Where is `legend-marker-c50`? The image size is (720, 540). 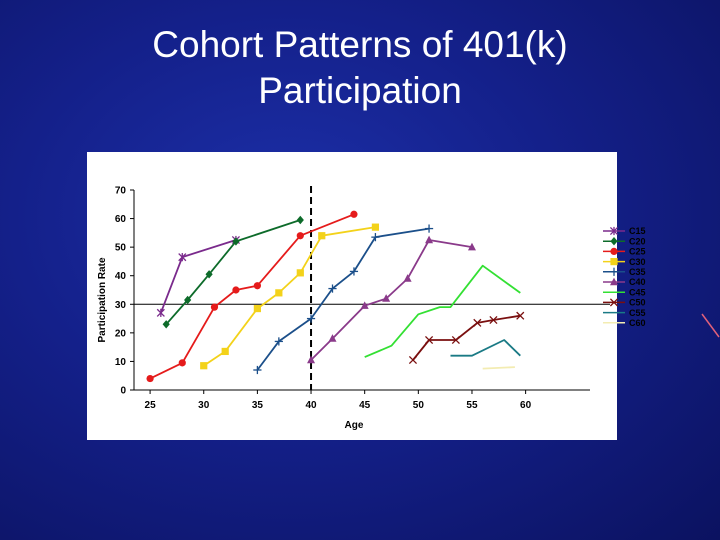 legend-marker-c50 is located at coordinates (614, 302).